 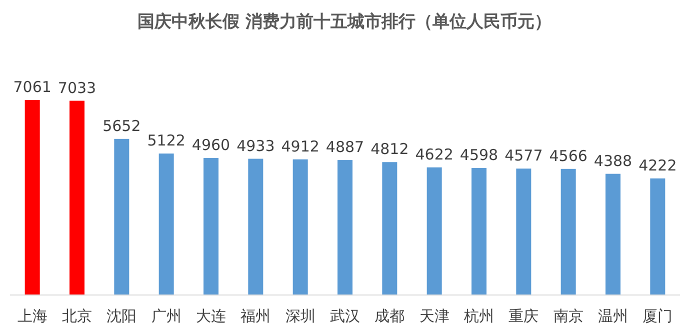 I want to click on chart-title: 国庆中秋长假 消费力前十五城市排行（单位人民币元）, so click(x=345, y=22).